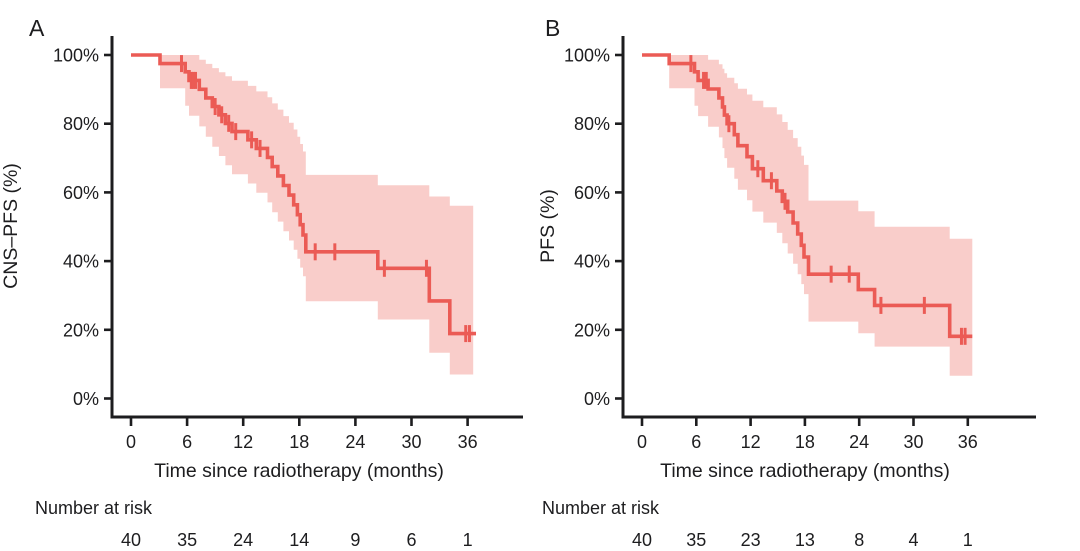  What do you see at coordinates (549, 226) in the screenshot?
I see `panel-b-y-axis-title: PFS (%)` at bounding box center [549, 226].